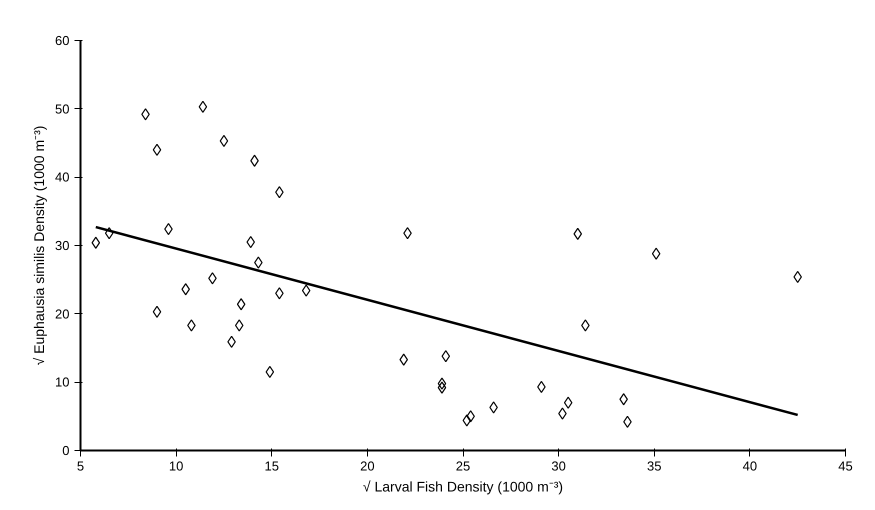  What do you see at coordinates (62, 40) in the screenshot?
I see `y-tick-label: 60` at bounding box center [62, 40].